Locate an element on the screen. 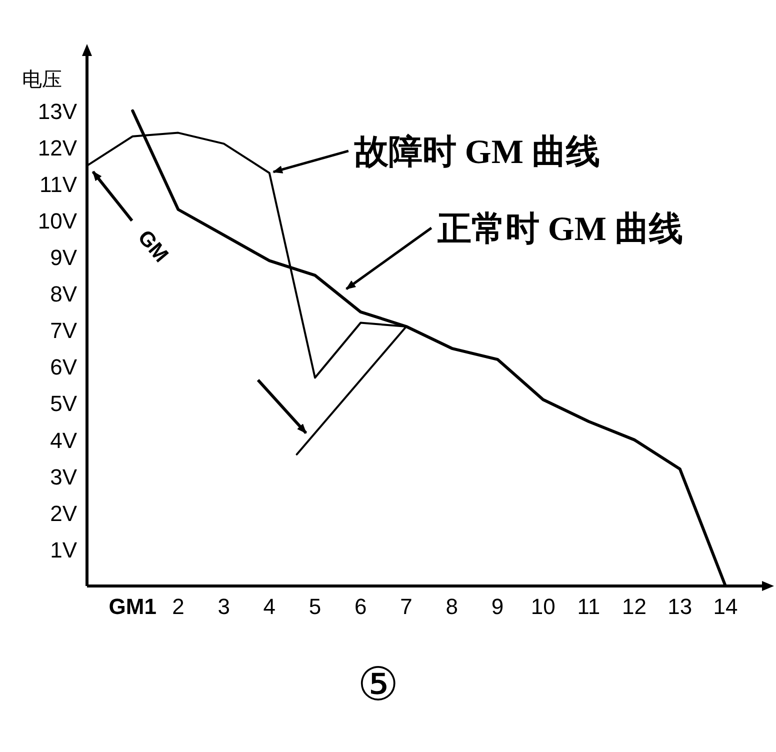  ylabel: 电压 is located at coordinates (42, 80).